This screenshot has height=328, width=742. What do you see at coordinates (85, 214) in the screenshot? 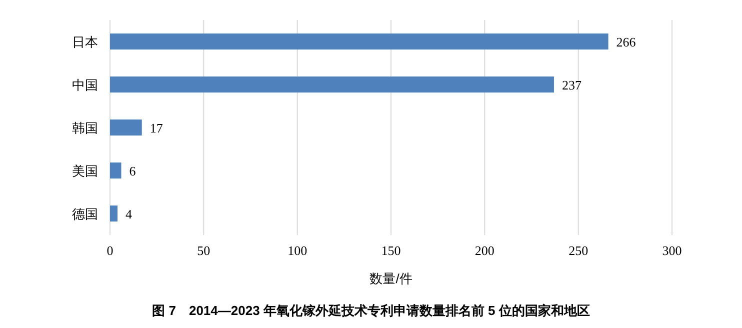
I see `y-tick-label: 德国` at bounding box center [85, 214].